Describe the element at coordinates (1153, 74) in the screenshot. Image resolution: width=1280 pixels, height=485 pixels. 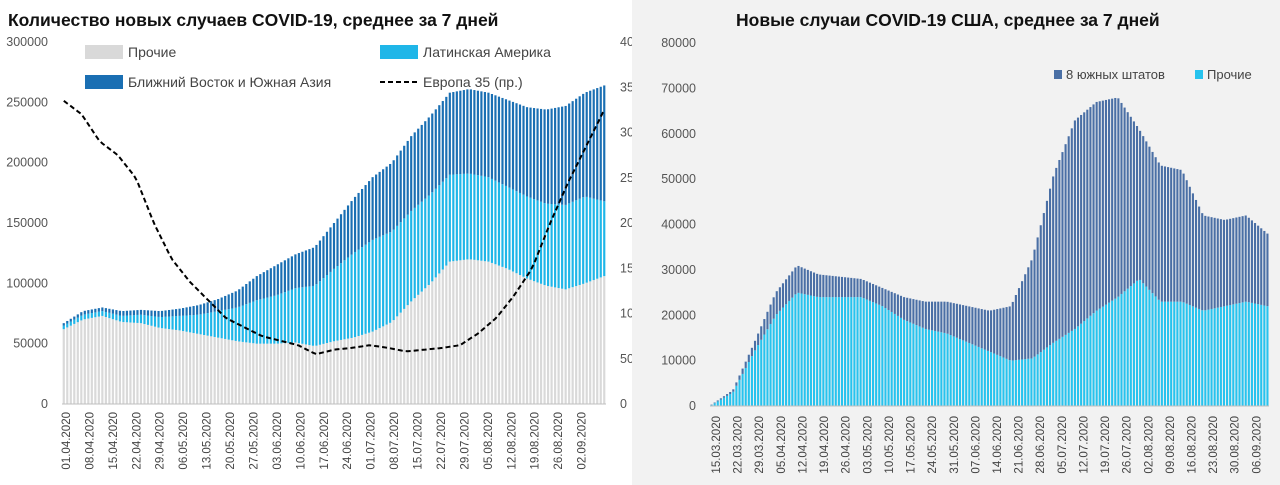
I see `legend: 8 южных штатов Прочие` at that location.